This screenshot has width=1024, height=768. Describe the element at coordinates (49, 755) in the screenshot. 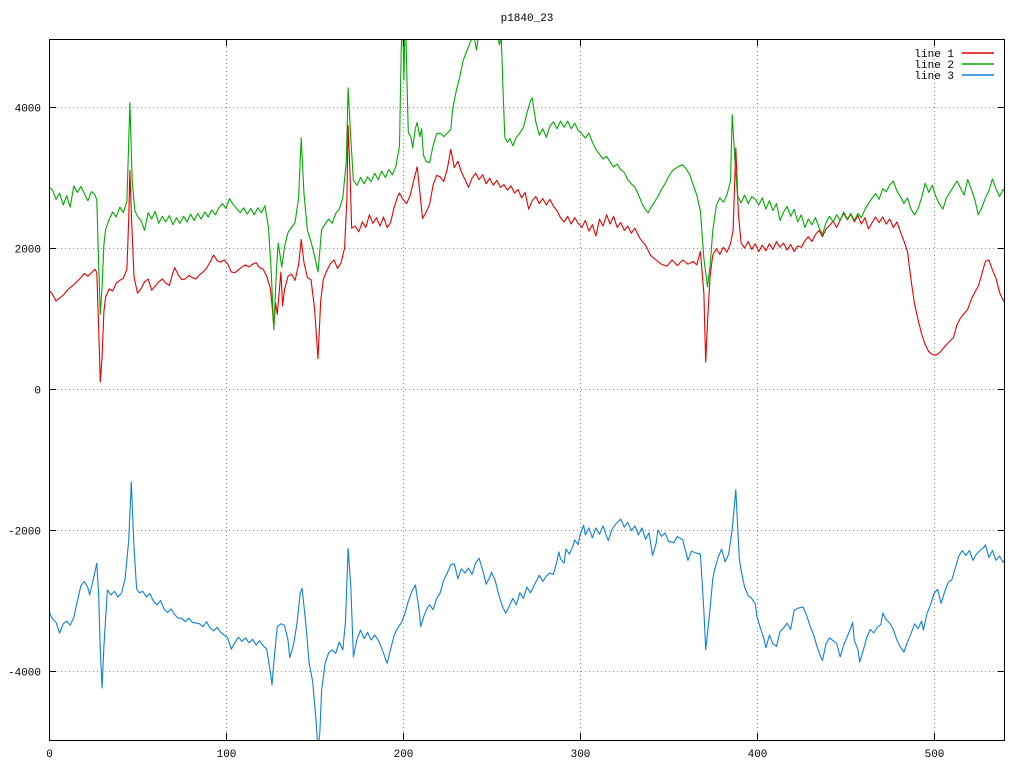

I see `x-tick-label: 0` at that location.